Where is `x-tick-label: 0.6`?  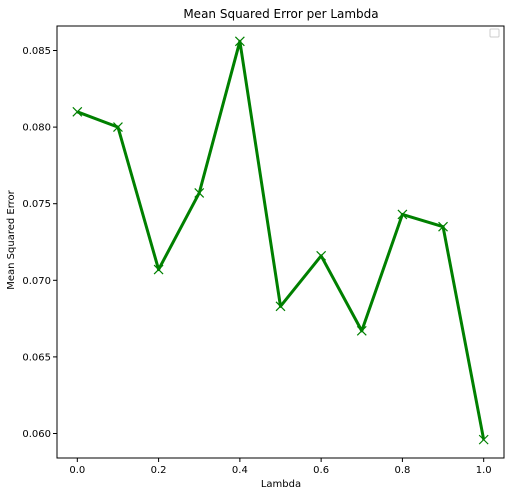 x-tick-label: 0.6 is located at coordinates (321, 470).